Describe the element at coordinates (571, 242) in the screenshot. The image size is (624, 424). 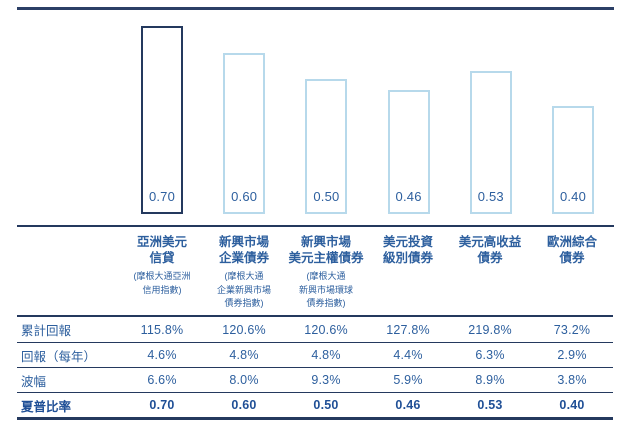
I see `column-title-line: 歐洲綜合` at that location.